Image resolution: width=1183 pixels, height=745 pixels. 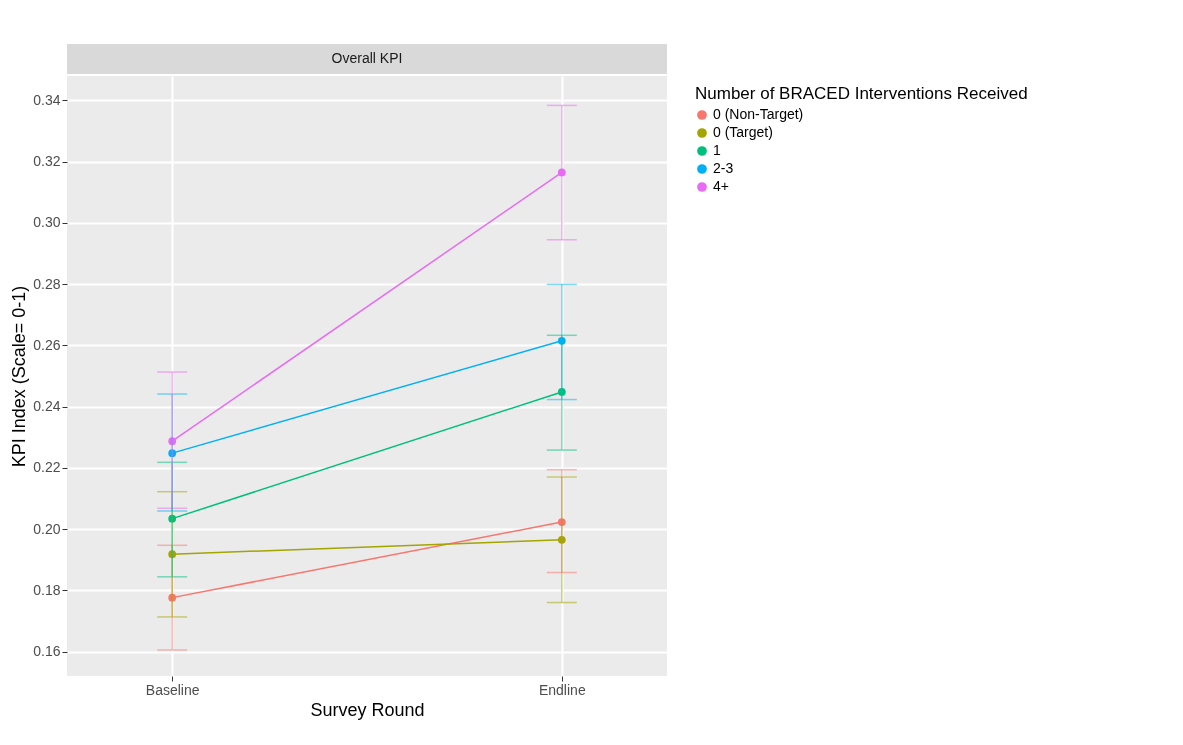 I want to click on x-tick-label: Baseline, so click(x=172, y=689).